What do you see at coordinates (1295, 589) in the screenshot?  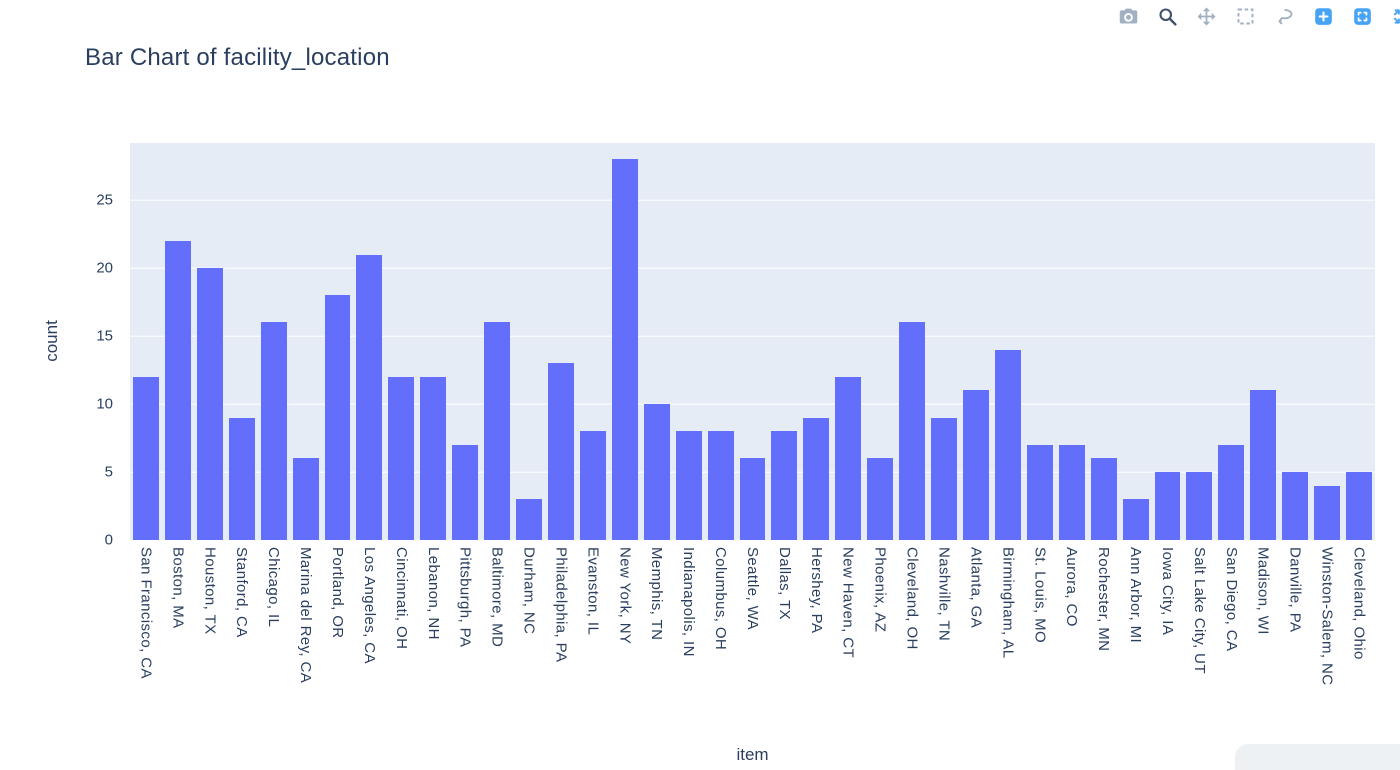 I see `x-tick-slot: Danville, PA` at bounding box center [1295, 589].